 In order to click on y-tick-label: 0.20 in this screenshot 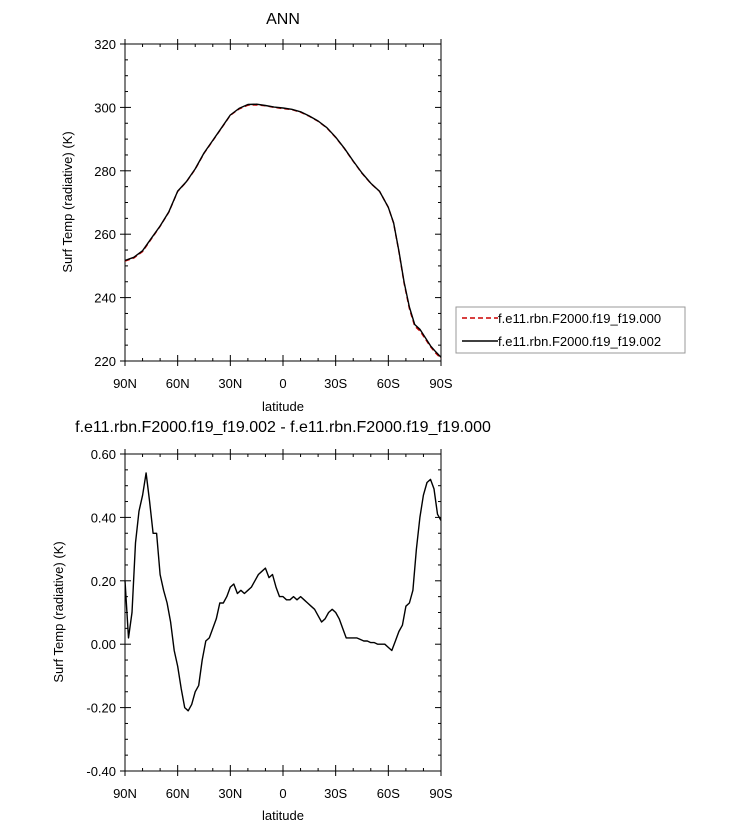, I will do `click(103, 581)`.